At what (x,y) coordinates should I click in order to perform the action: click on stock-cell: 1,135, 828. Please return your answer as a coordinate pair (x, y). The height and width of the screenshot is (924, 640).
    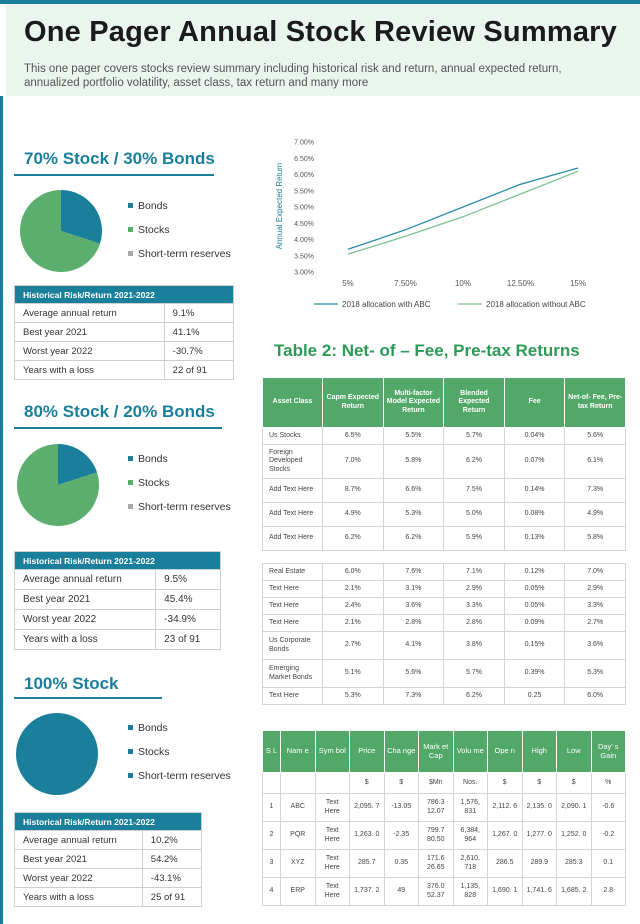
    Looking at the image, I should click on (470, 891).